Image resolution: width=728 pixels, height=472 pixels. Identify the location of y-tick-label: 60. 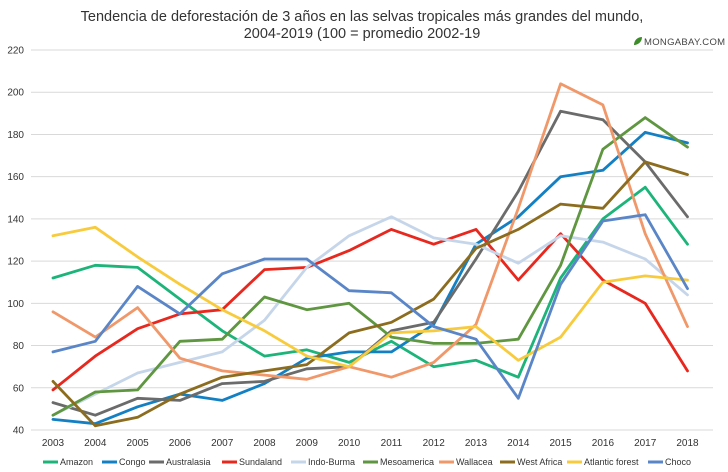
(19, 388).